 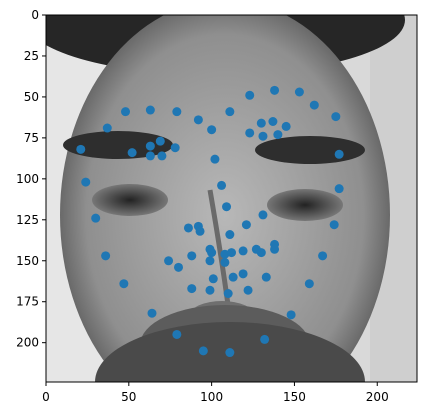 What do you see at coordinates (31, 97) in the screenshot?
I see `y-tick-label: 50` at bounding box center [31, 97].